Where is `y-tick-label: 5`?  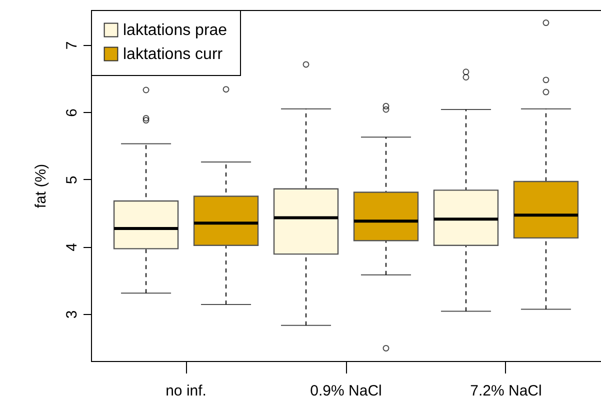
y-tick-label: 5 is located at coordinates (72, 180).